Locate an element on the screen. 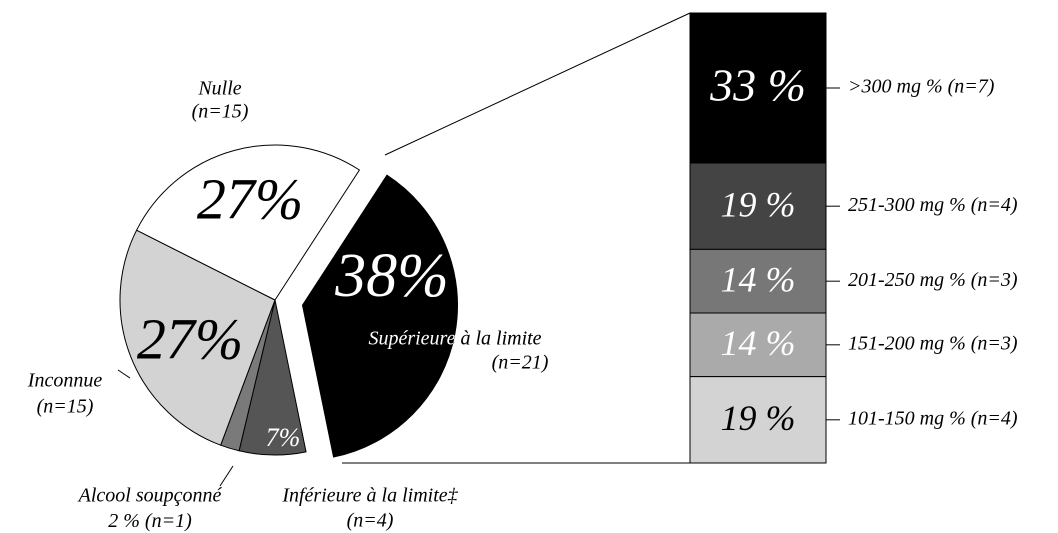  segment-label: 101-150 mg % (n=4) is located at coordinates (933, 418).